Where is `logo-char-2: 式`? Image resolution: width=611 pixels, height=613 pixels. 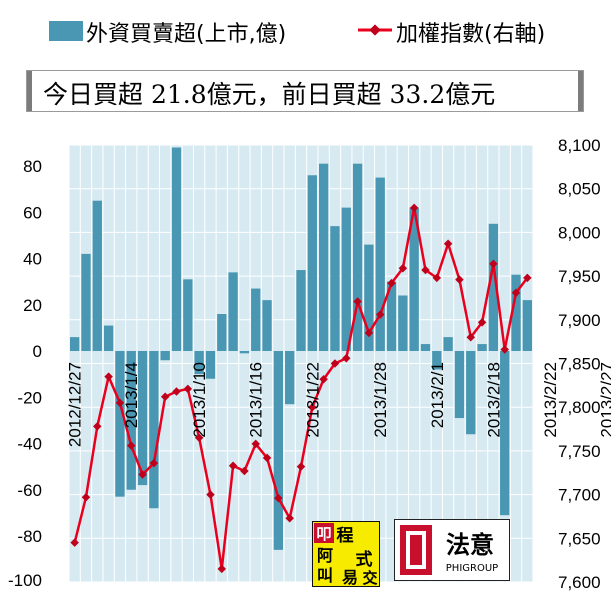 logo-char-2: 式 is located at coordinates (364, 559).